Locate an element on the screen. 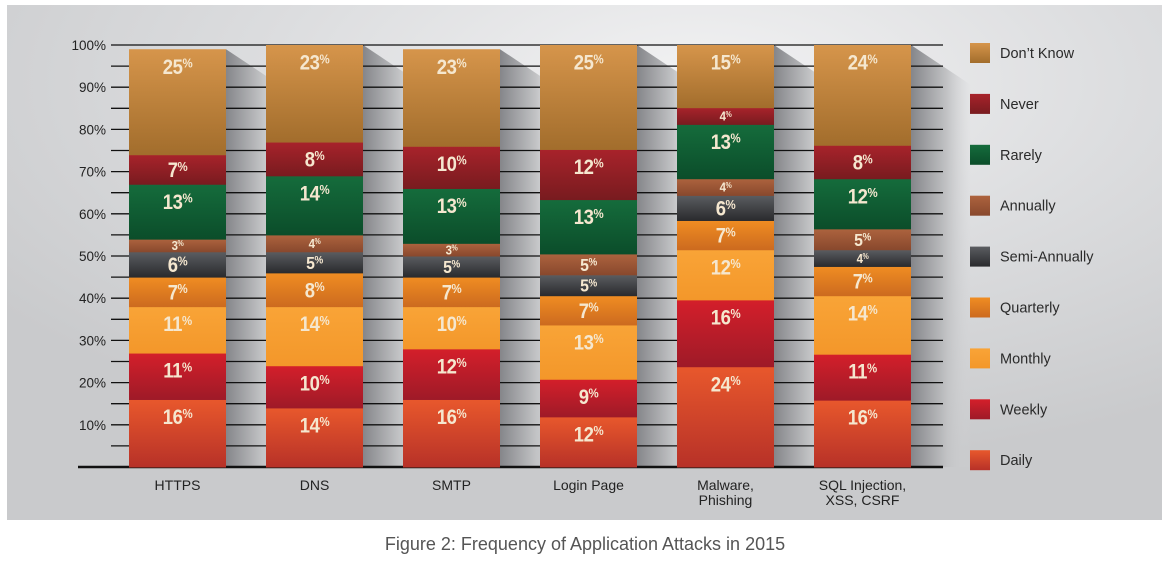  legend-label: Daily is located at coordinates (1016, 461).